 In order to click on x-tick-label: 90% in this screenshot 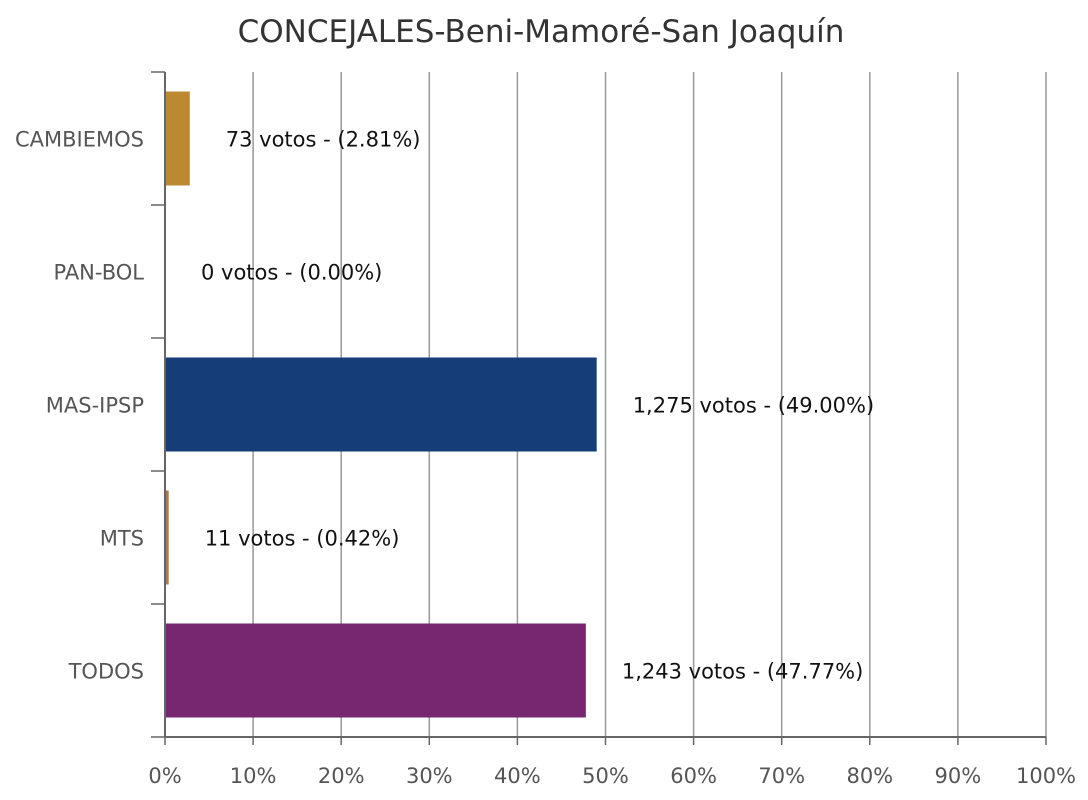, I will do `click(958, 776)`.